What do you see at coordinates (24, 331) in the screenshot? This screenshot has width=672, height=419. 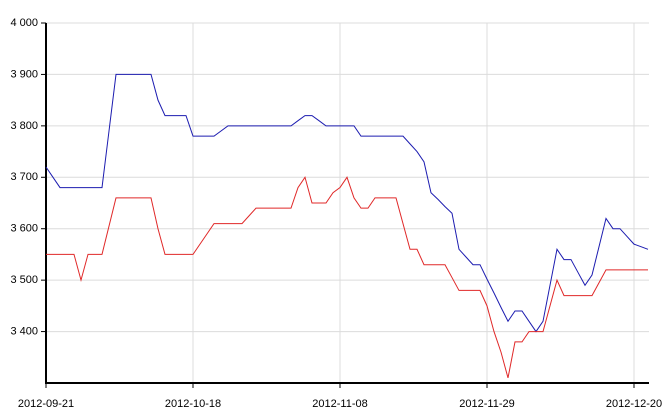 I see `y-tick-label: 3 400` at bounding box center [24, 331].